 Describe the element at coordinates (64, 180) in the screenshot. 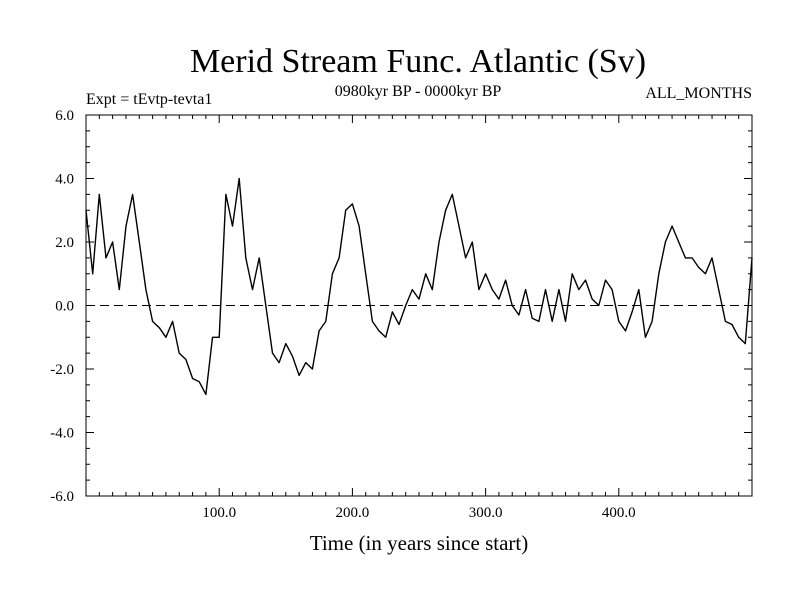

I see `y-tick-label: 4.0` at that location.